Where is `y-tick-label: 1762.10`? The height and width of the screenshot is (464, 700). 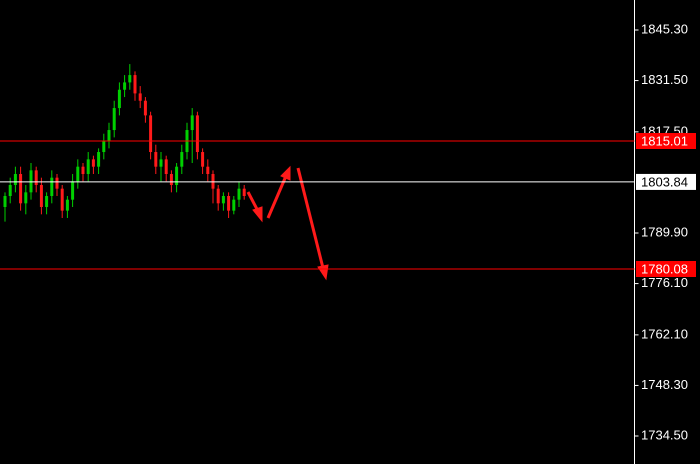
y-tick-label: 1762.10 is located at coordinates (664, 333).